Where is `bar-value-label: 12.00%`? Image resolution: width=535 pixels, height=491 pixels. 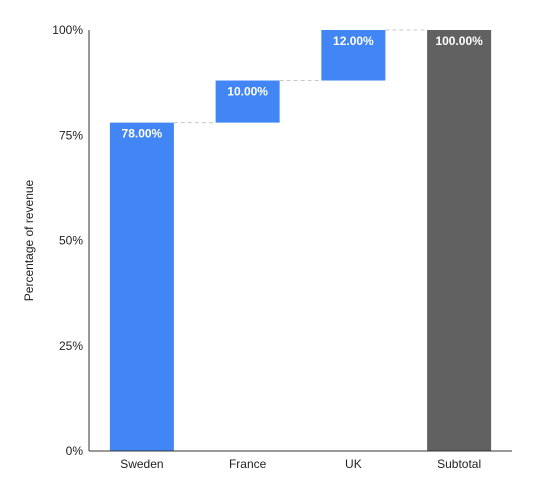 bar-value-label: 12.00% is located at coordinates (353, 41).